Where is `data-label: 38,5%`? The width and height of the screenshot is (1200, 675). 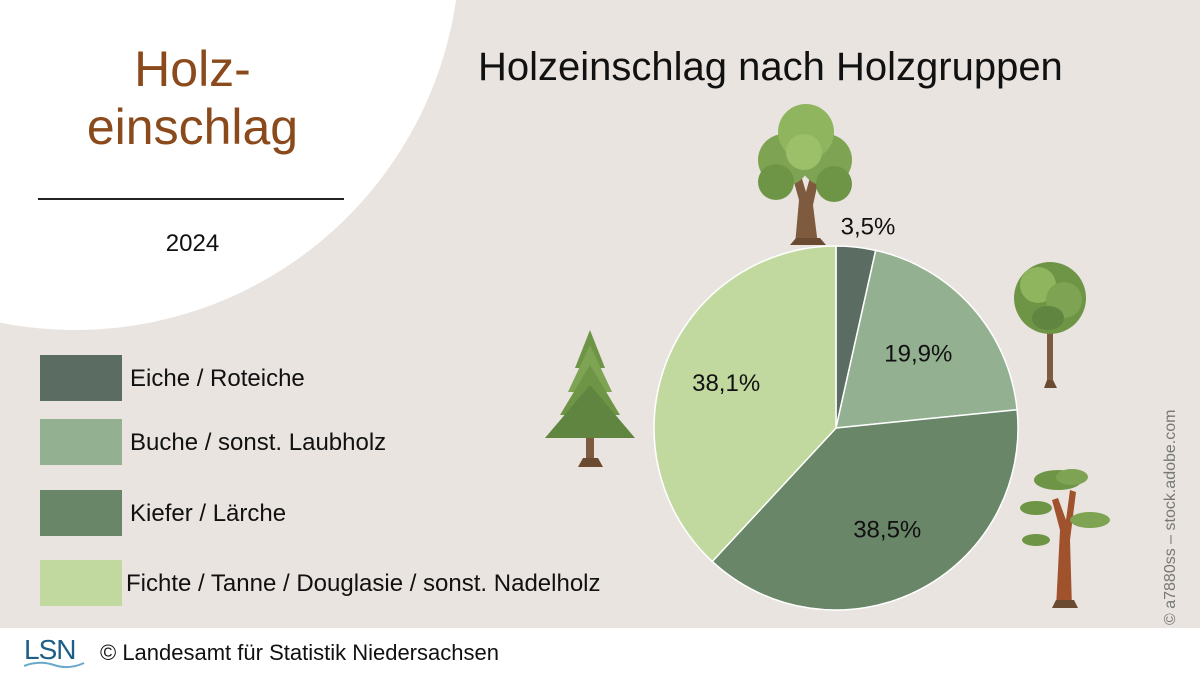
data-label: 38,5% is located at coordinates (887, 529).